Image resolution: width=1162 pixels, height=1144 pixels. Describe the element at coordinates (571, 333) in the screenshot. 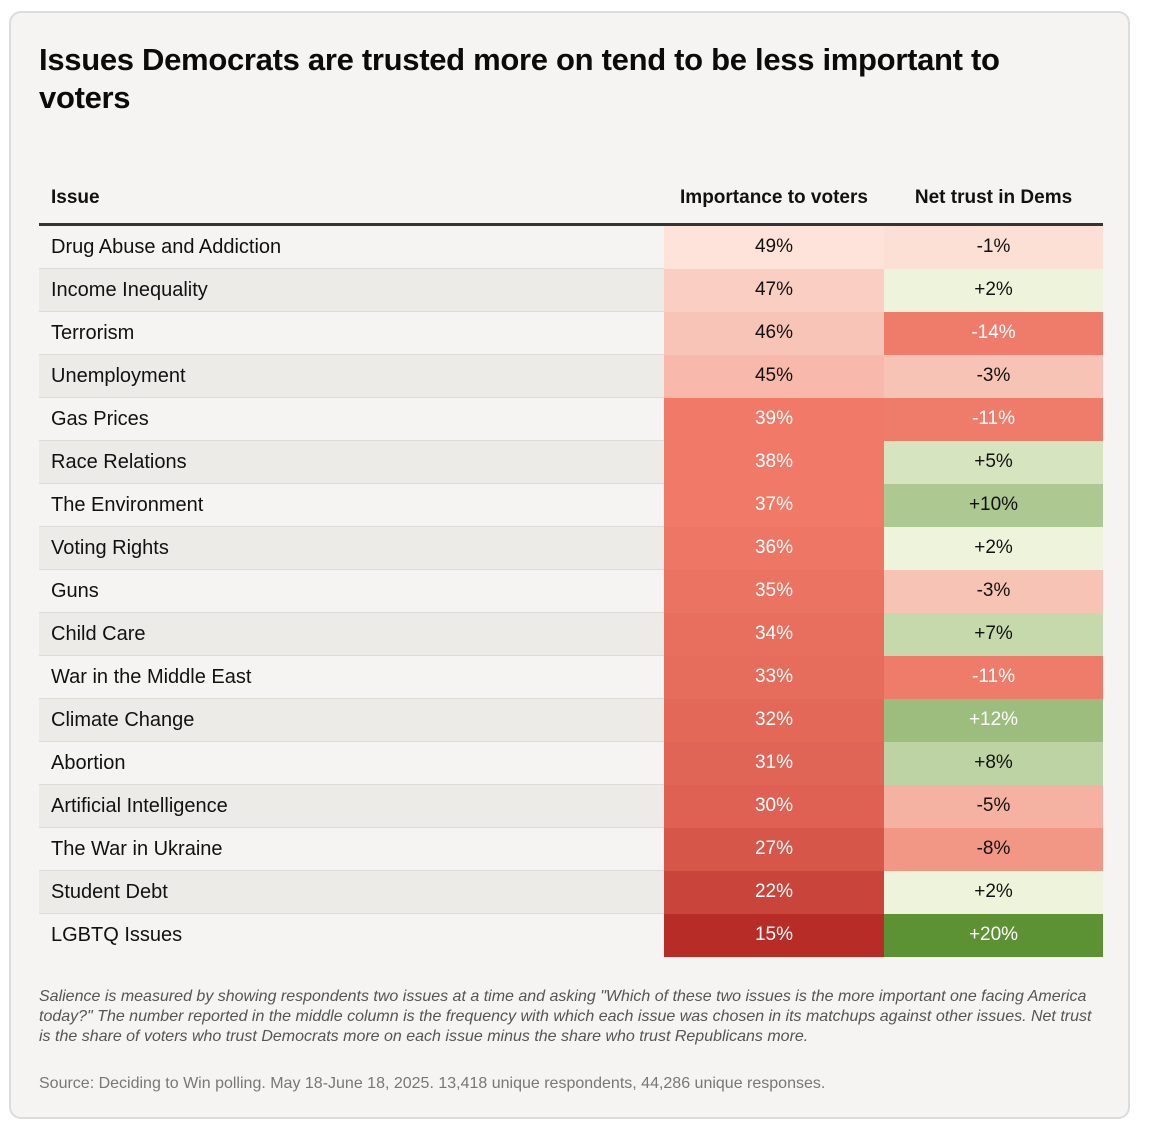

I see `table-row: Terrorism 46% -14%` at that location.